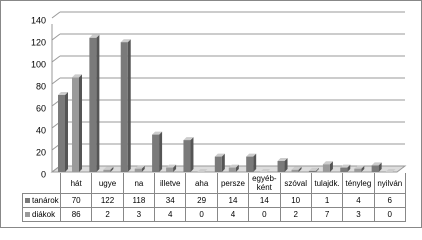 The height and width of the screenshot is (240, 422). What do you see at coordinates (76, 214) in the screenshot?
I see `data-label: 86` at bounding box center [76, 214].